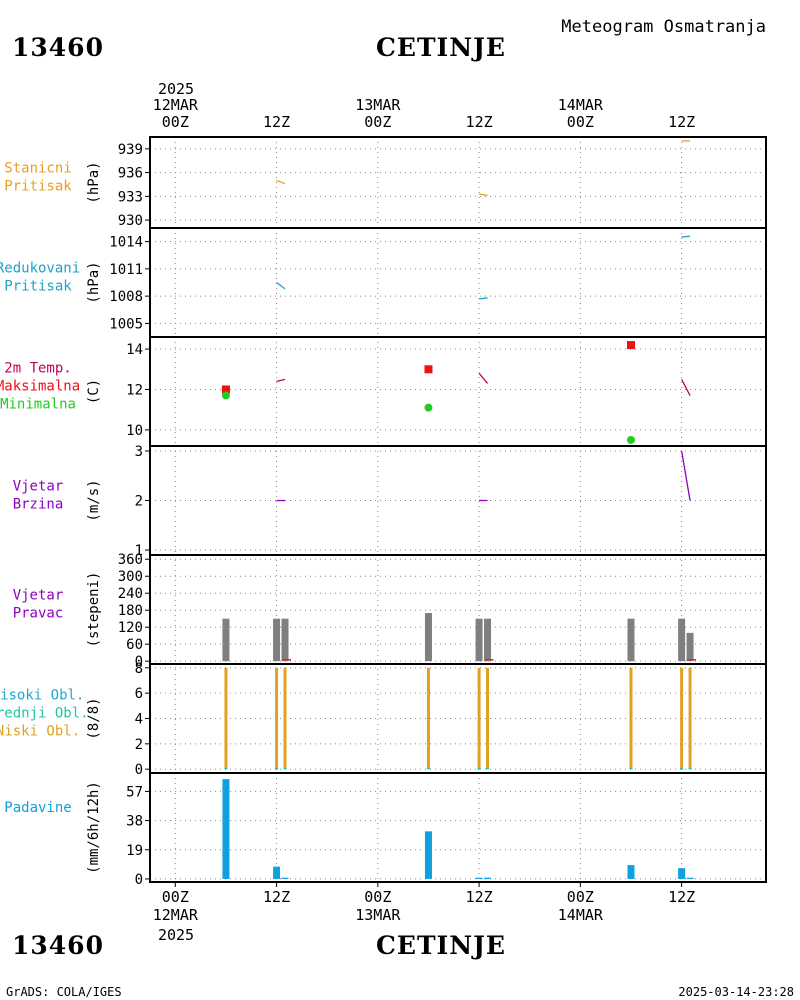 Image resolution: width=800 pixels, height=1000 pixels. What do you see at coordinates (126, 243) in the screenshot?
I see `y-tick-label: 1014` at bounding box center [126, 243].